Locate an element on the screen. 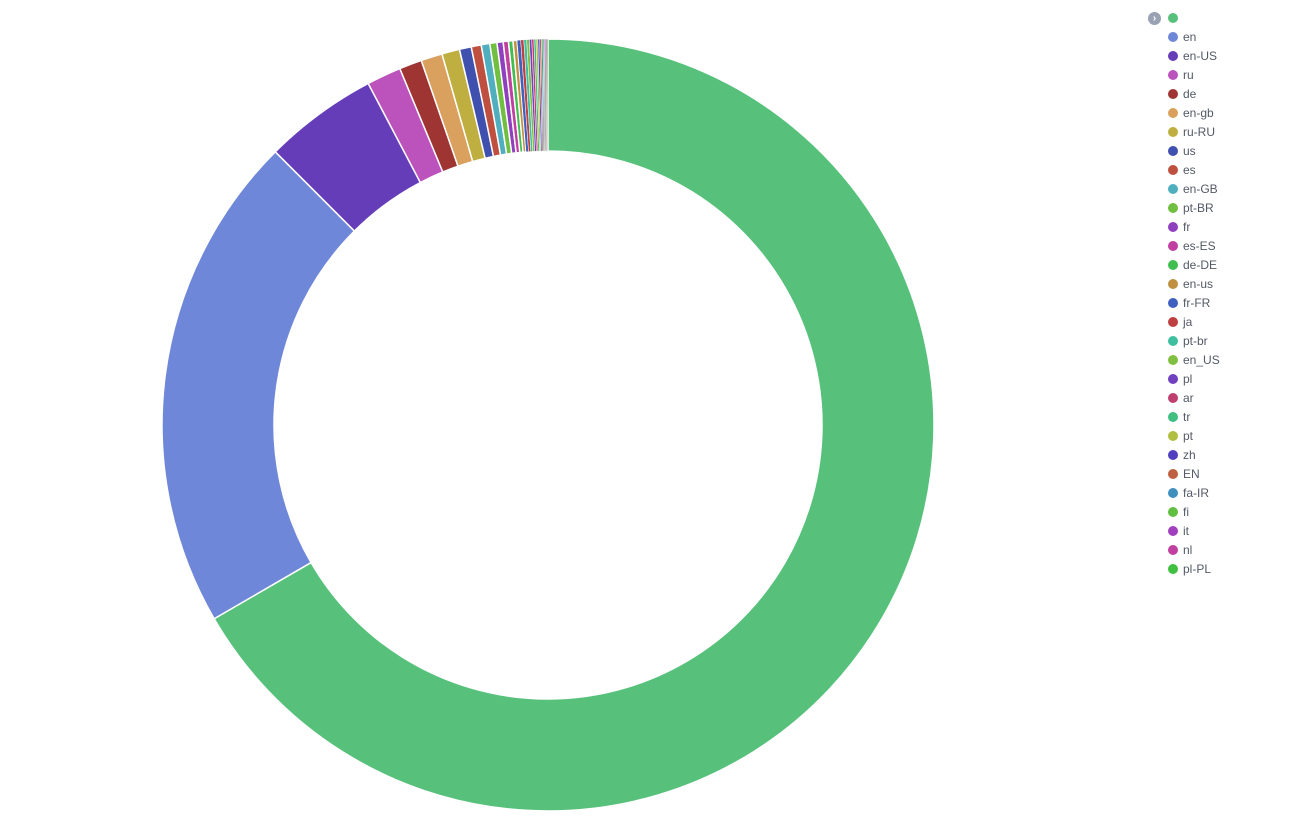 The image size is (1303, 828). legend-item: en-GB is located at coordinates (1194, 188).